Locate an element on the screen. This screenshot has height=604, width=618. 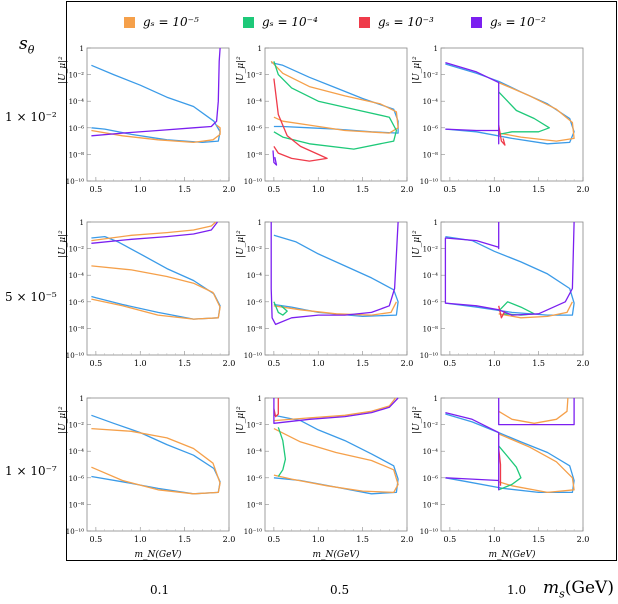
legend-label: gₛ = 10⁻² is located at coordinates (518, 22).